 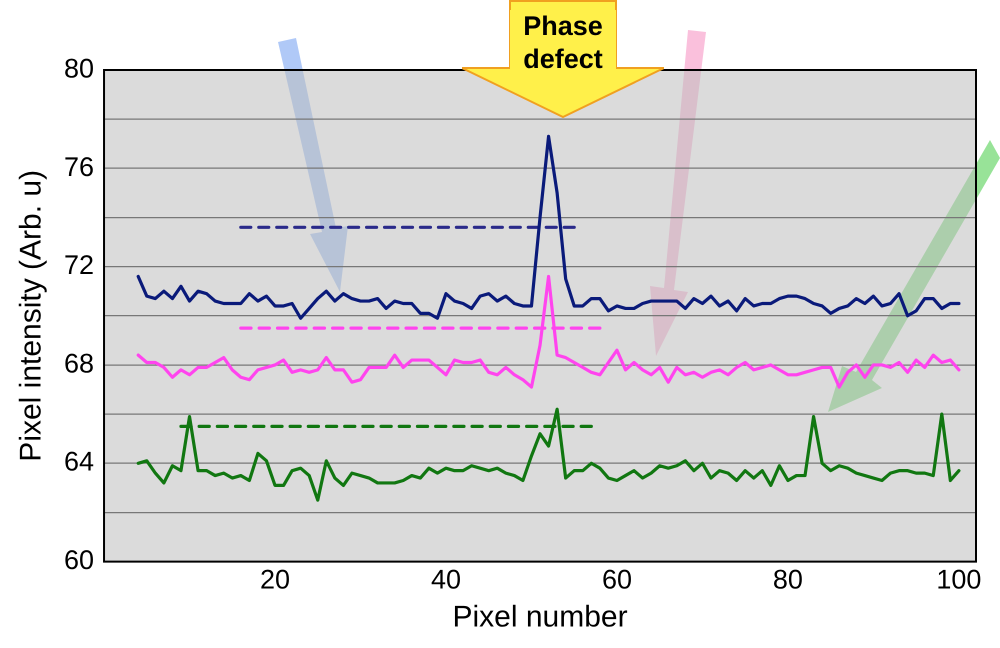 What do you see at coordinates (79, 560) in the screenshot?
I see `y-tick-label: 60` at bounding box center [79, 560].